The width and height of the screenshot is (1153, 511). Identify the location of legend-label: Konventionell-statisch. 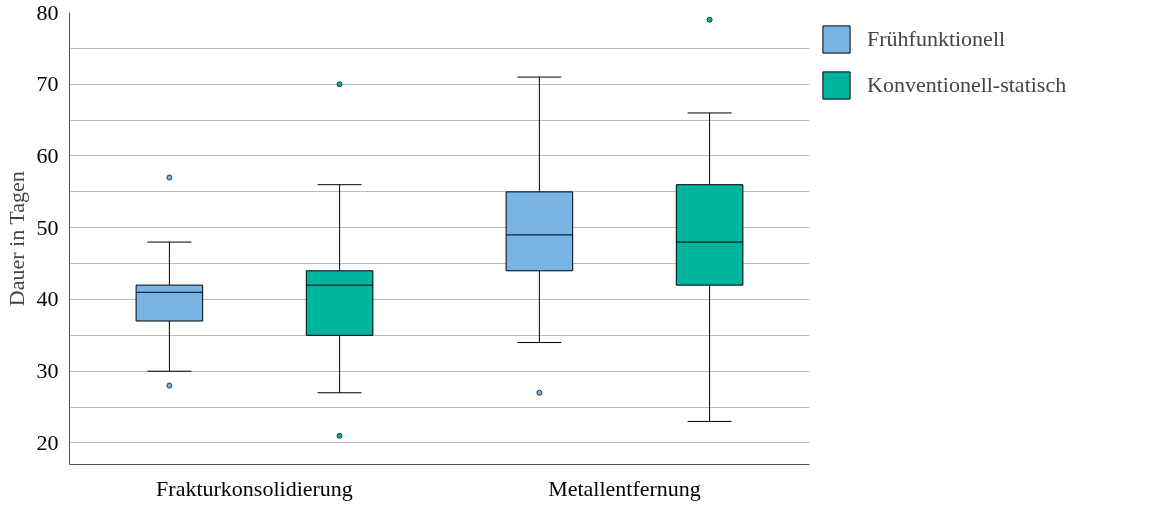
(967, 85).